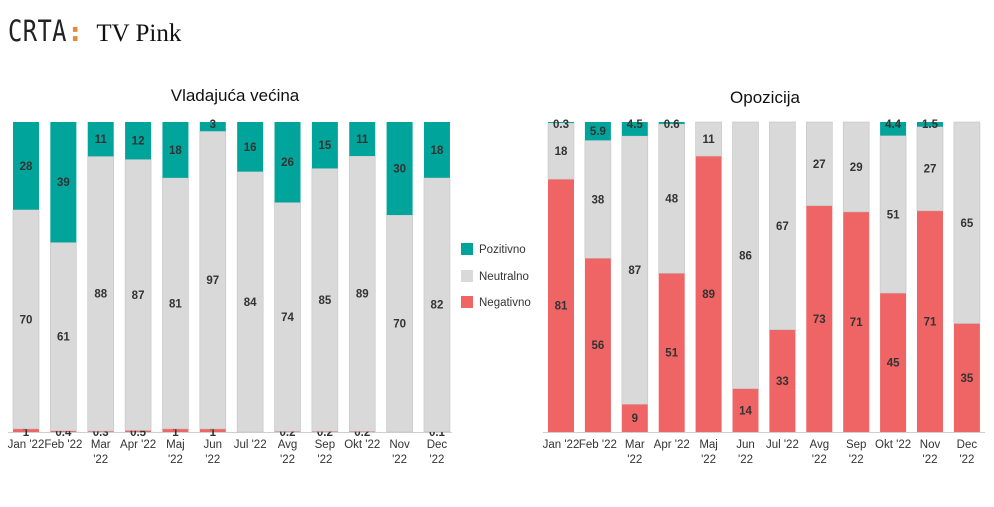 This screenshot has height=507, width=994. What do you see at coordinates (213, 445) in the screenshot?
I see `x-tick-label: Jun` at bounding box center [213, 445].